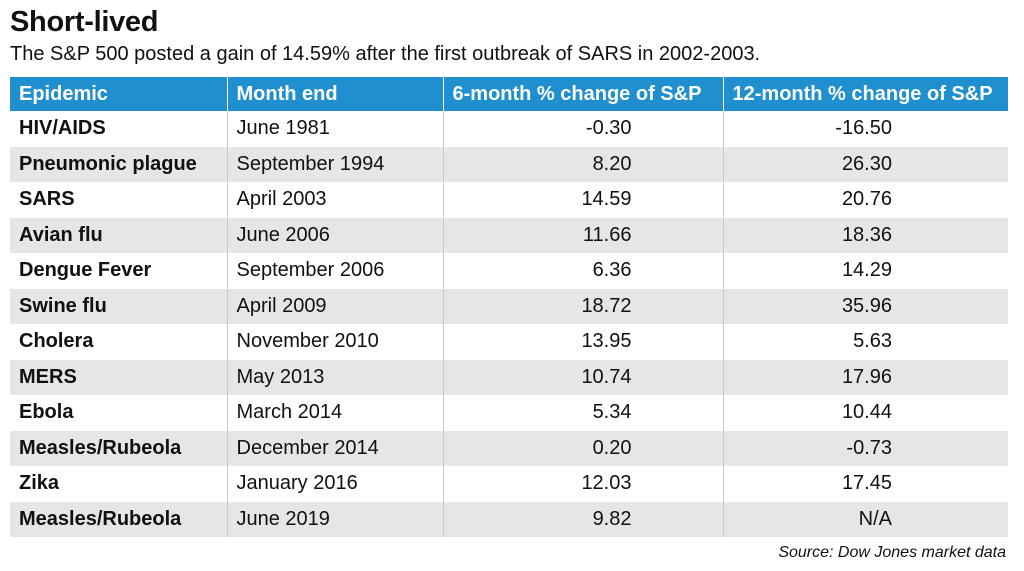  What do you see at coordinates (119, 200) in the screenshot?
I see `cell-epidemic: SARS` at bounding box center [119, 200].